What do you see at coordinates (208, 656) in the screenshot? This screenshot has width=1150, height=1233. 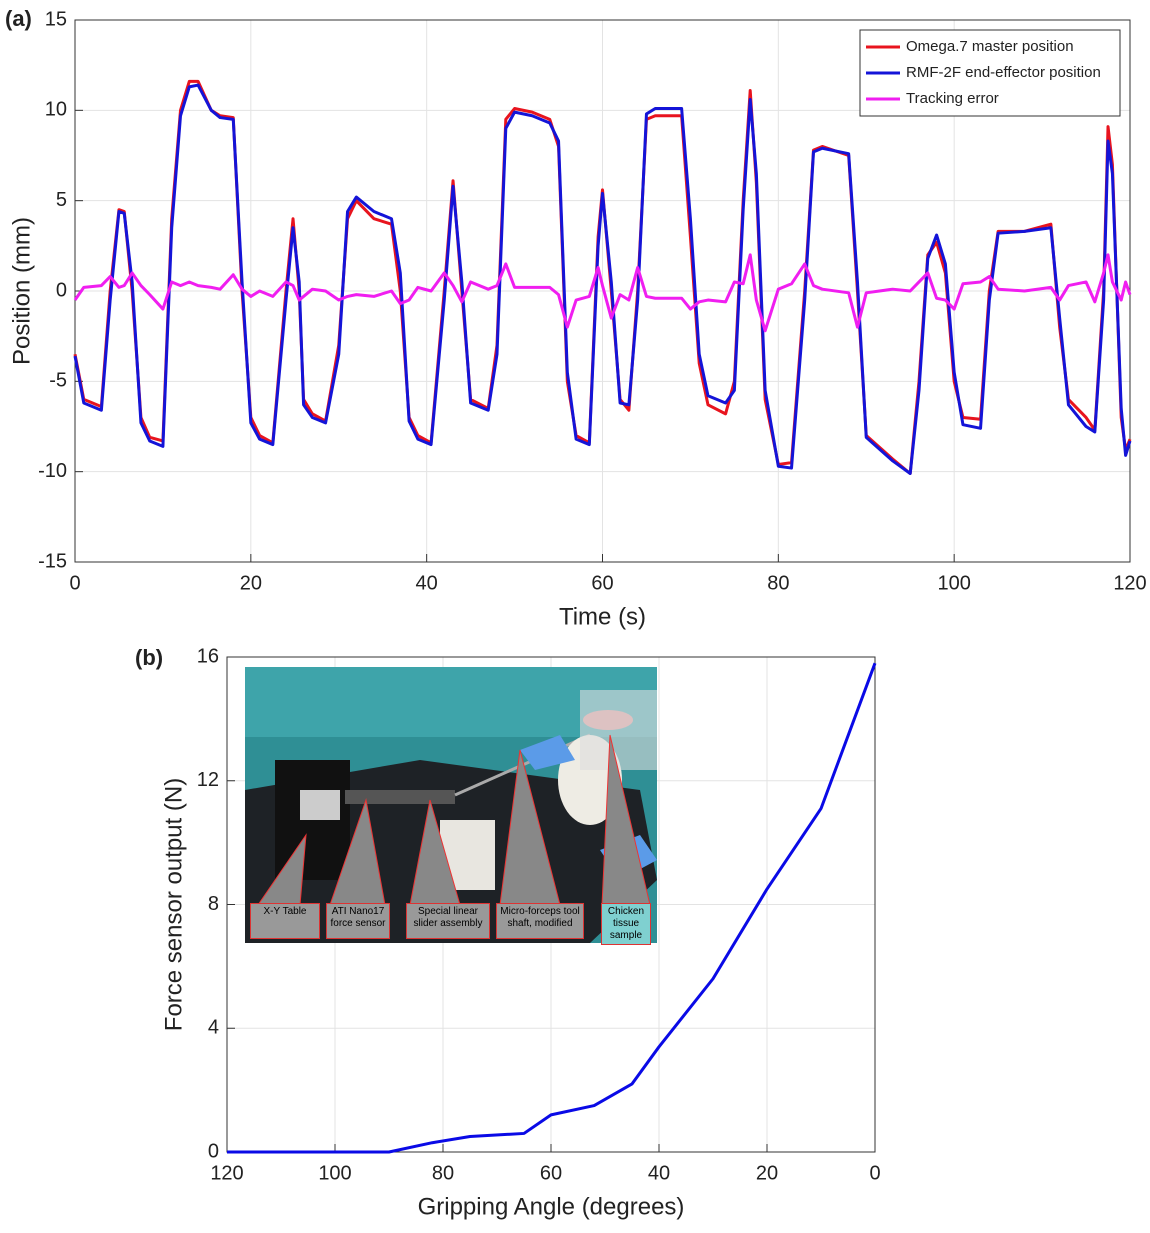 I see `y-tick-label: 16` at bounding box center [208, 656].